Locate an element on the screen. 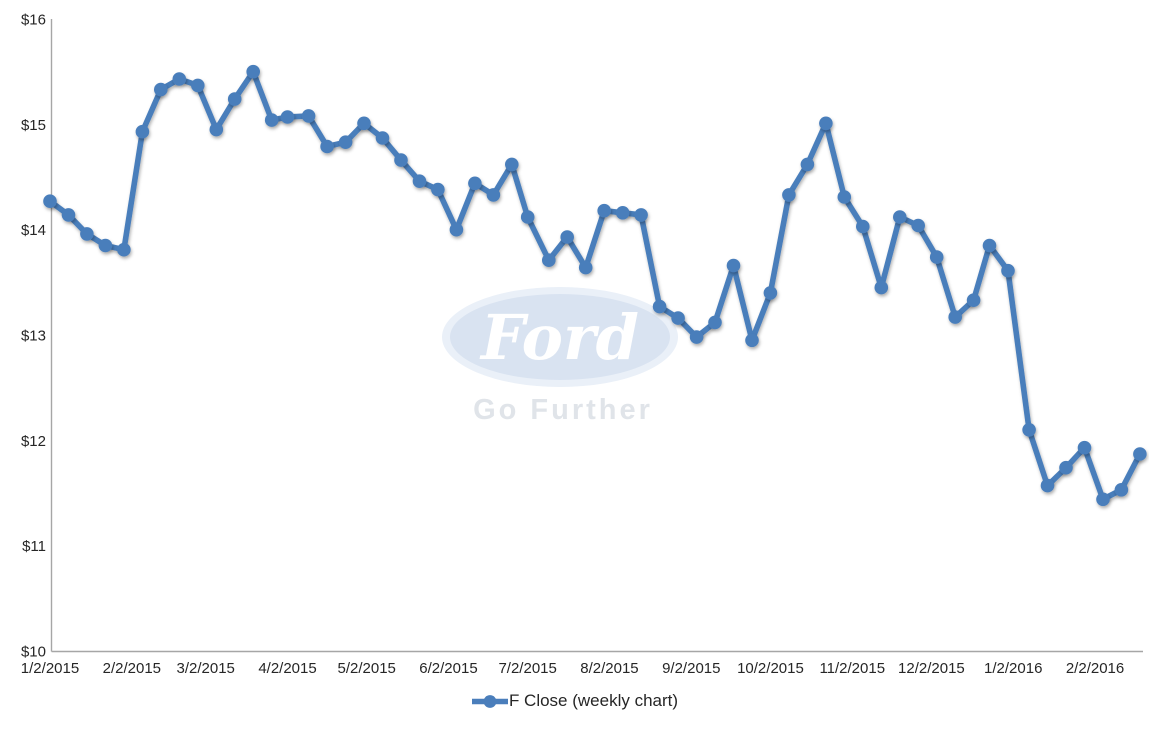  y-tick-label: $13 is located at coordinates (33, 336).